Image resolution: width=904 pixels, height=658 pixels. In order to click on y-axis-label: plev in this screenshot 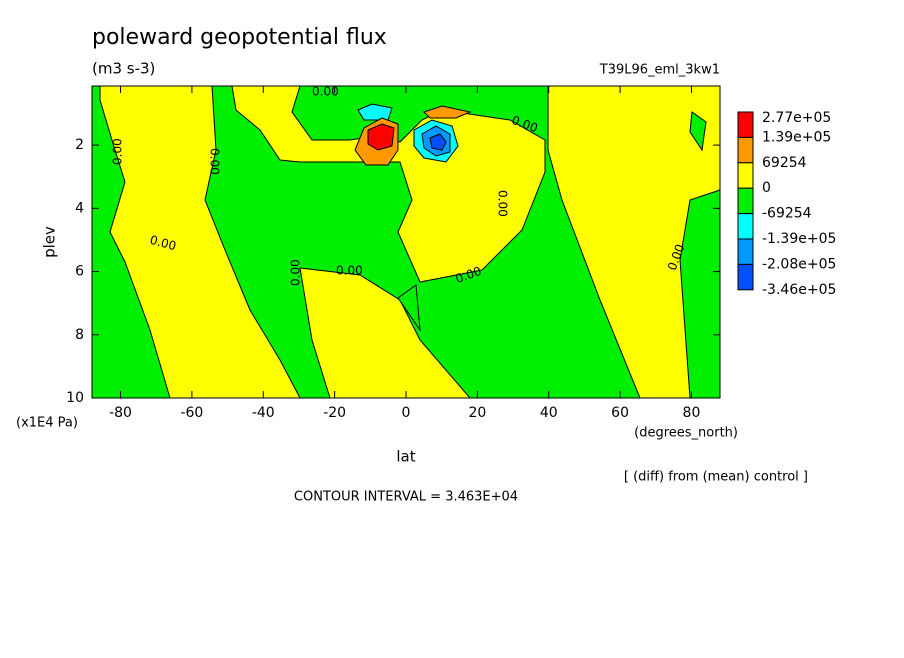, I will do `click(50, 242)`.